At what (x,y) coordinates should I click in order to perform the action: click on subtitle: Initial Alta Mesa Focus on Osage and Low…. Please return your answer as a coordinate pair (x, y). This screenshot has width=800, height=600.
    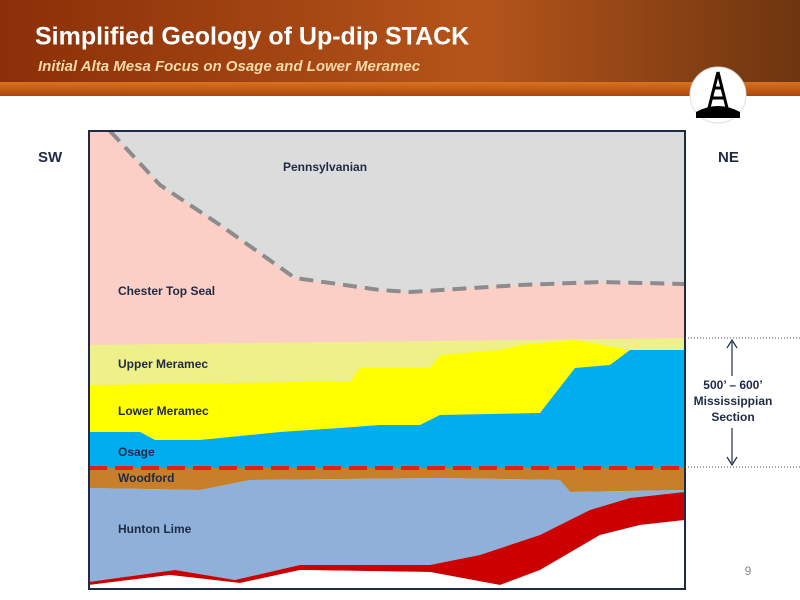
    Looking at the image, I should click on (229, 66).